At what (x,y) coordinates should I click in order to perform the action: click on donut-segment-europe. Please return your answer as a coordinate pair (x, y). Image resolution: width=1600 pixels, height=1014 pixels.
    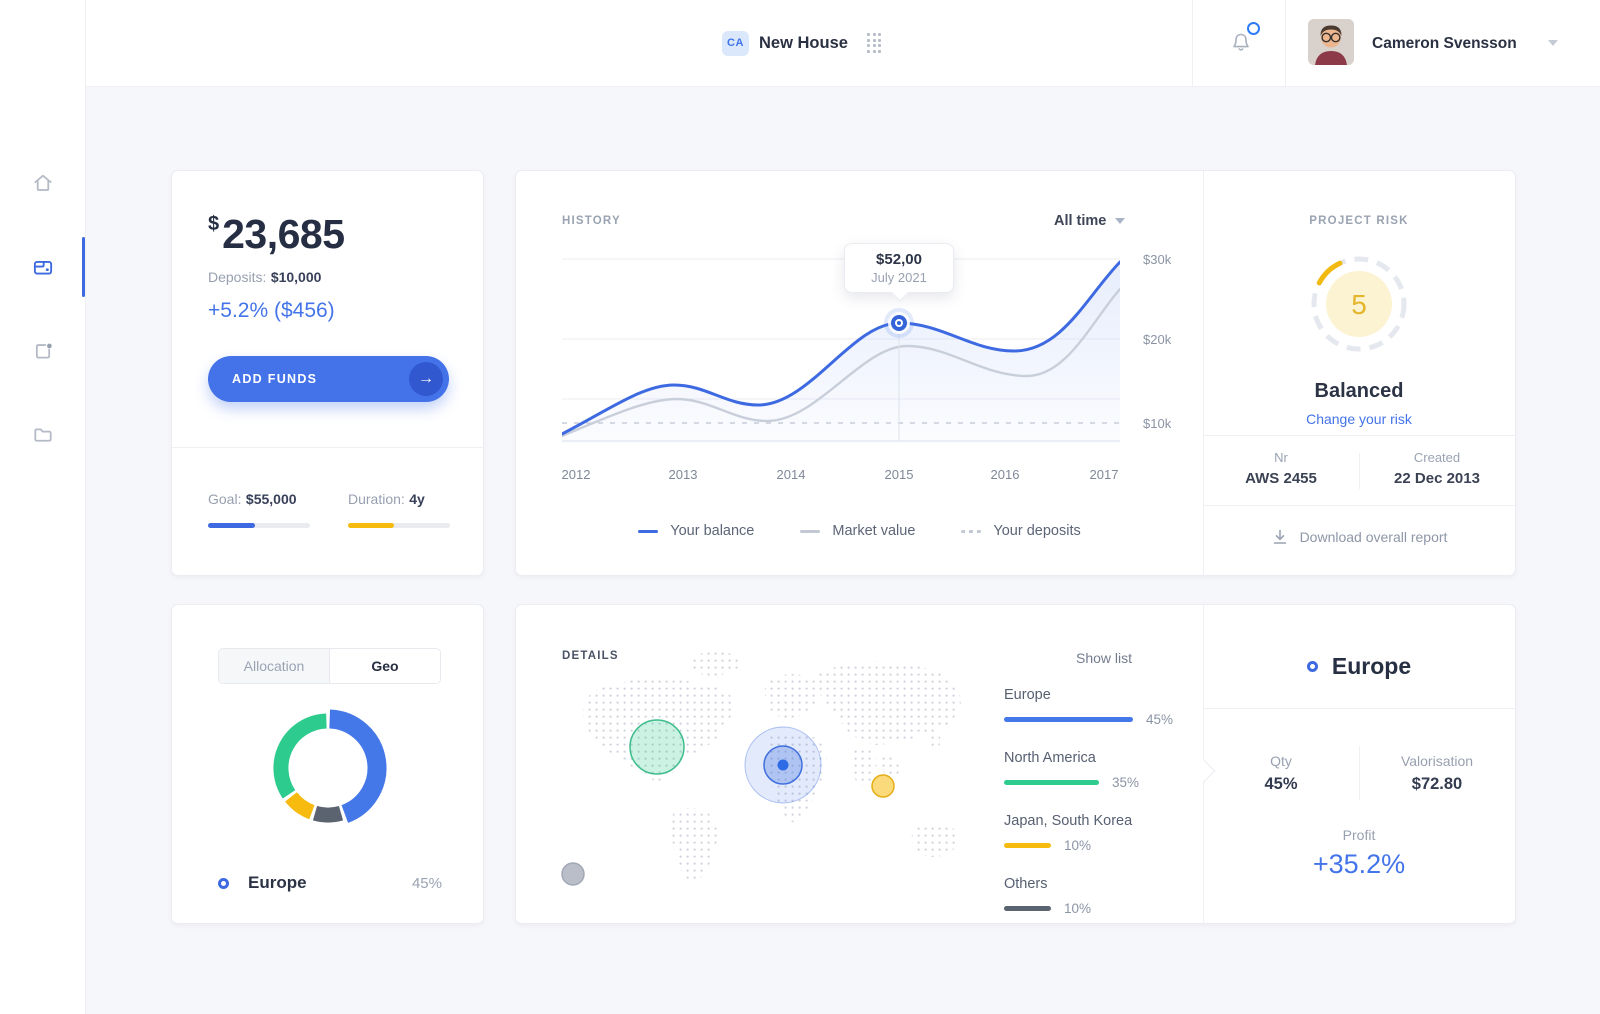
    Looking at the image, I should click on (357, 766).